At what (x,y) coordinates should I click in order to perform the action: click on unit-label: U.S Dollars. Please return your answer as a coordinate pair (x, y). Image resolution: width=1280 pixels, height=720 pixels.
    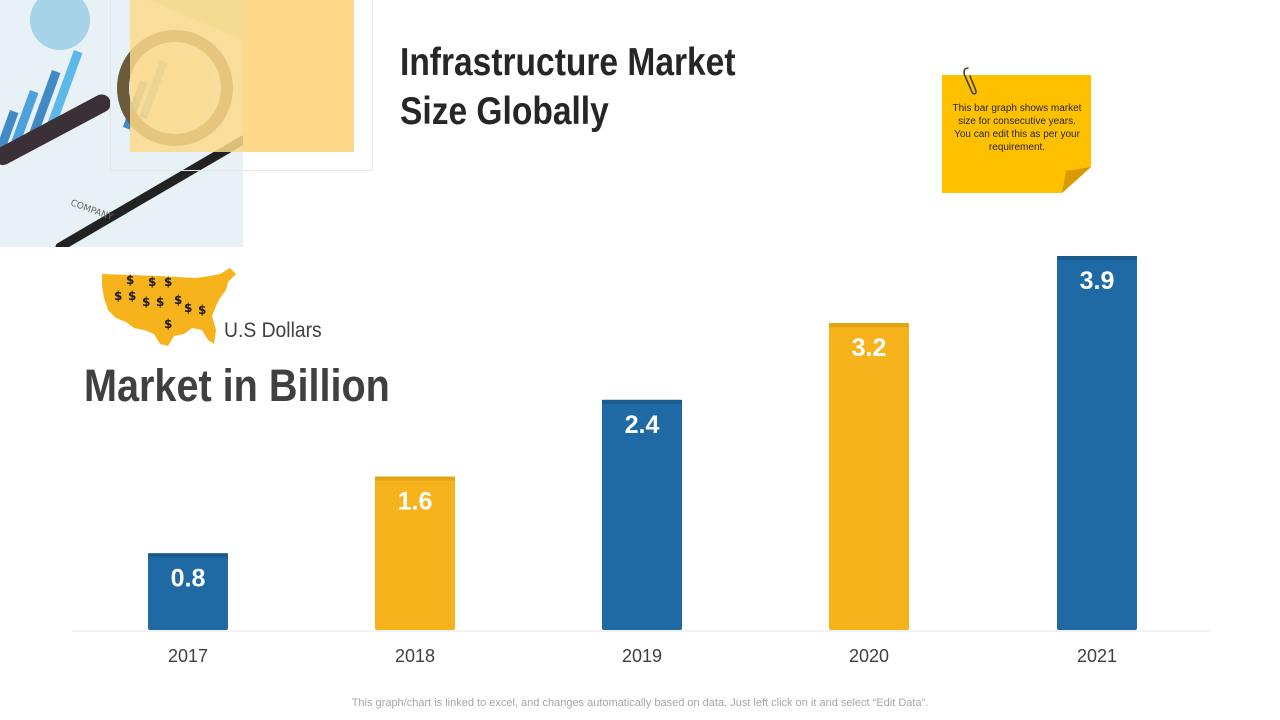
    Looking at the image, I should click on (273, 330).